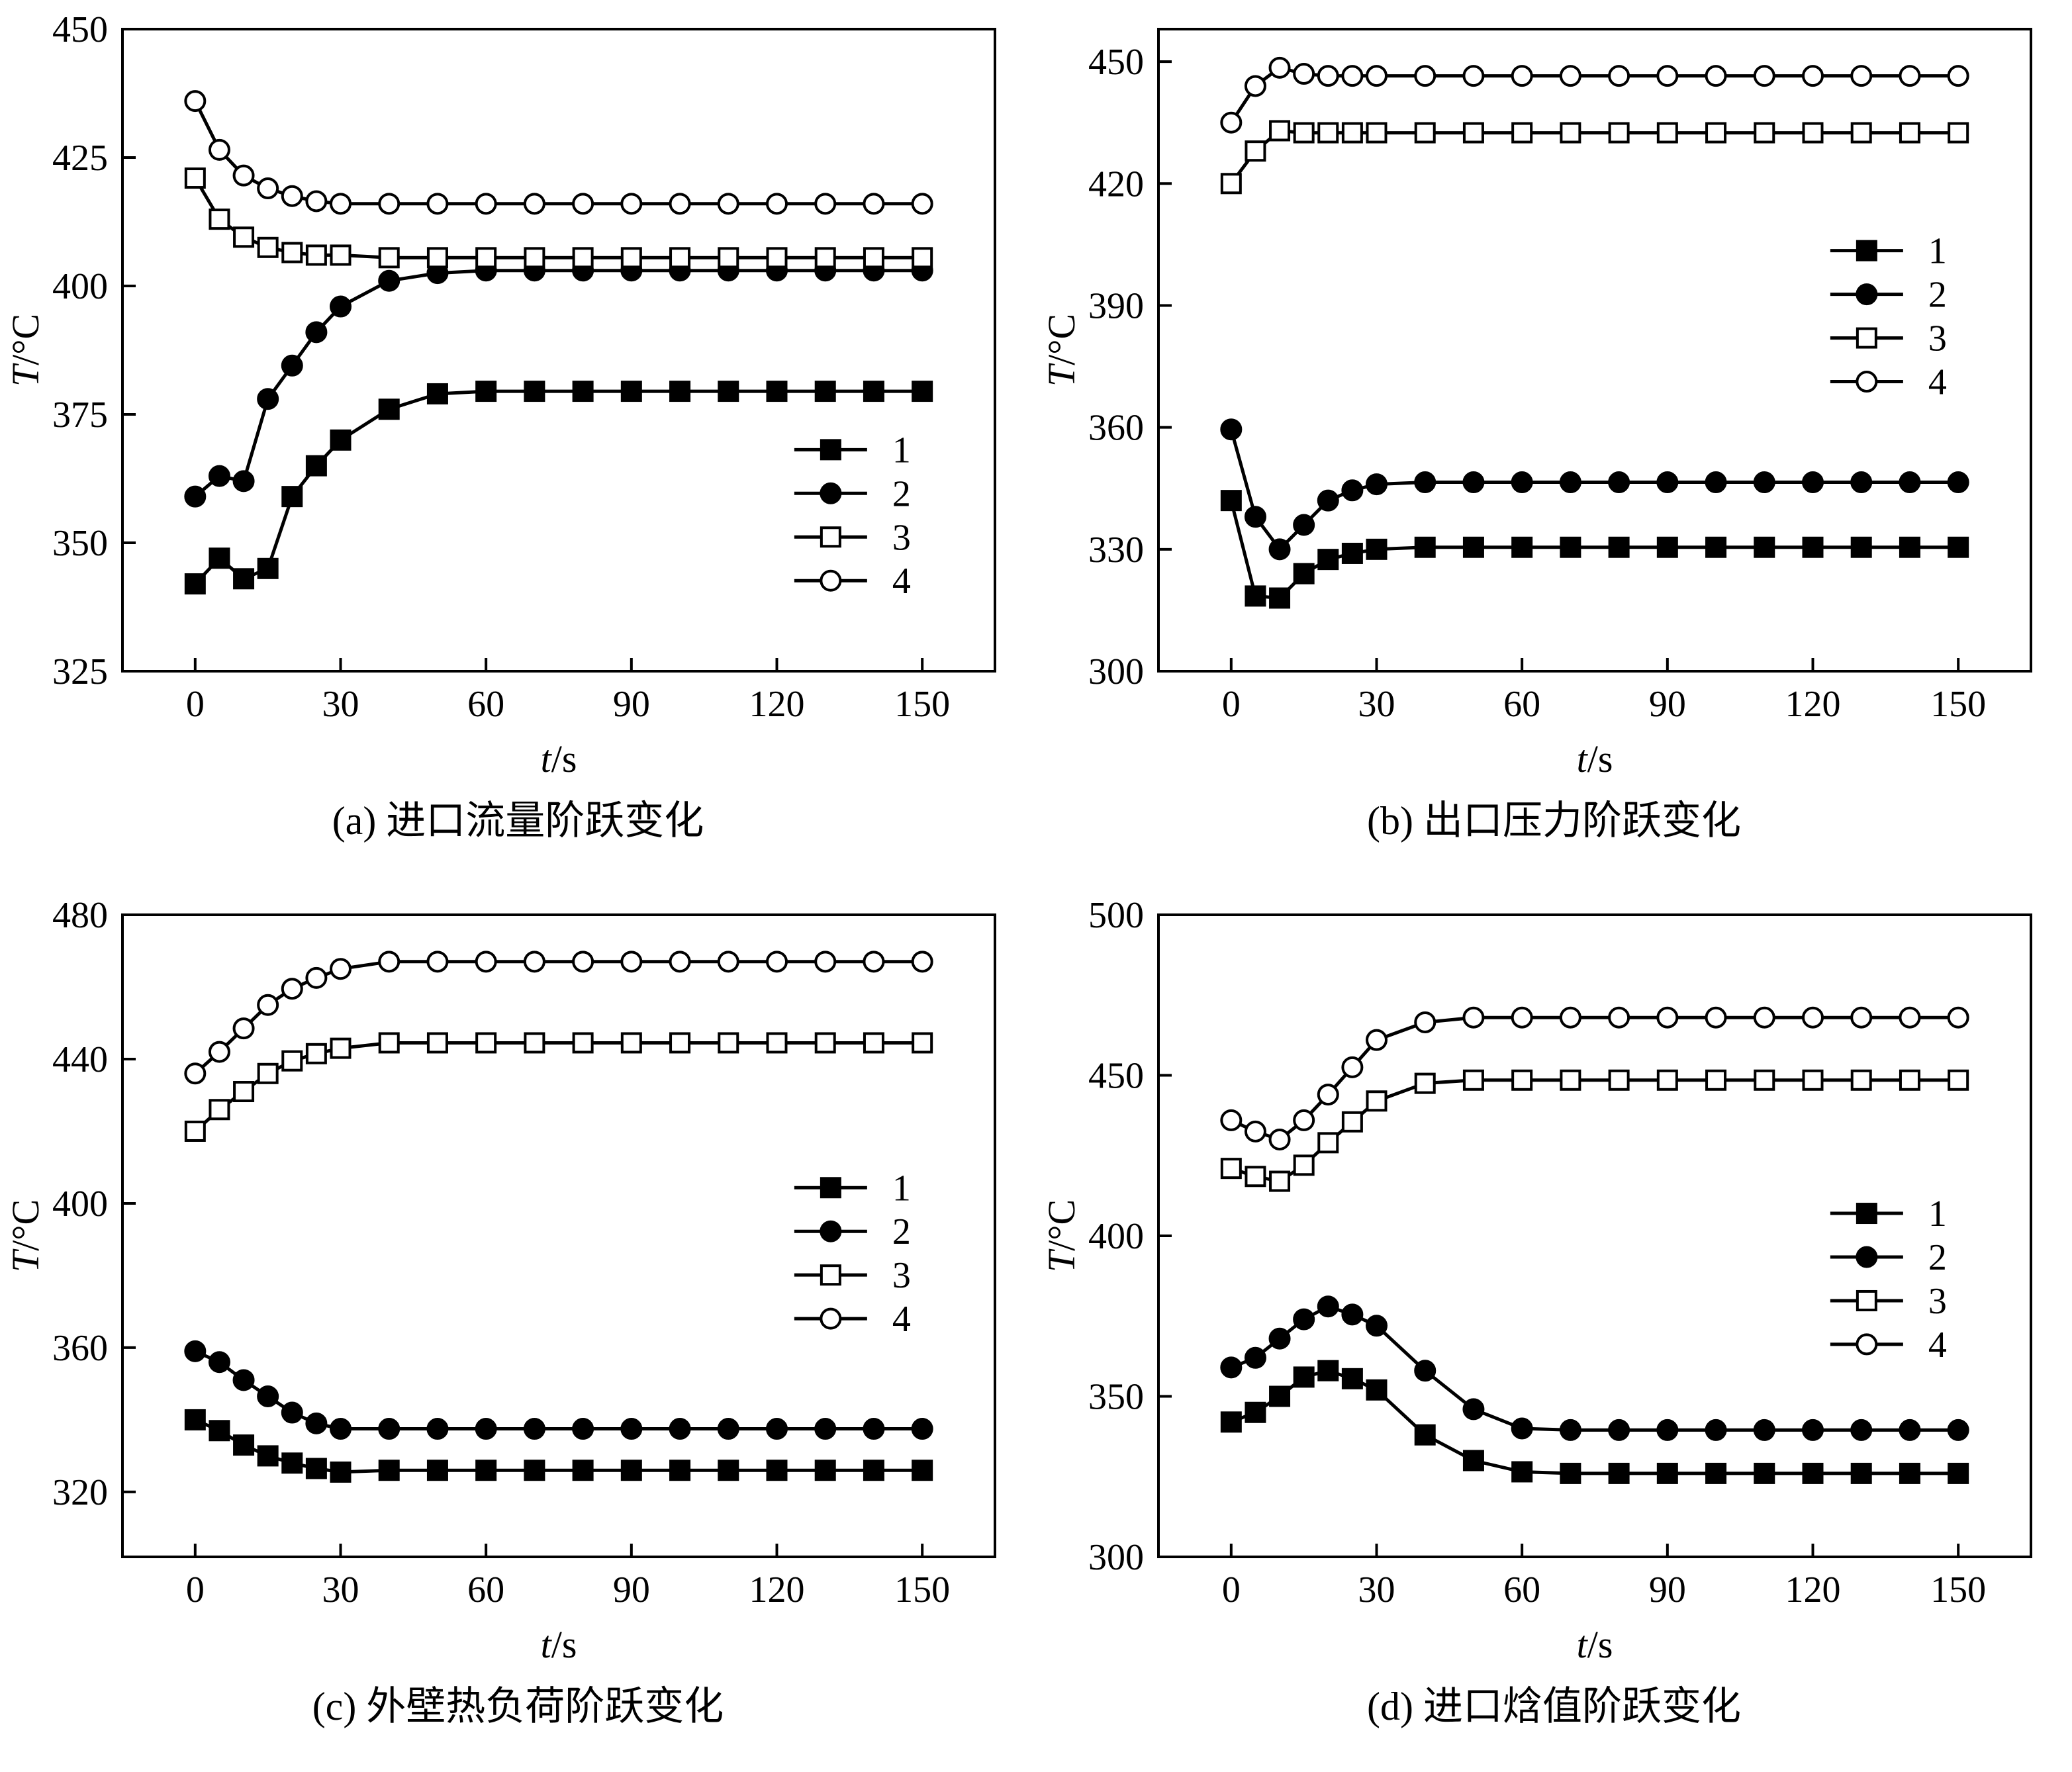  I want to click on x-tick-label: 150, so click(922, 704).